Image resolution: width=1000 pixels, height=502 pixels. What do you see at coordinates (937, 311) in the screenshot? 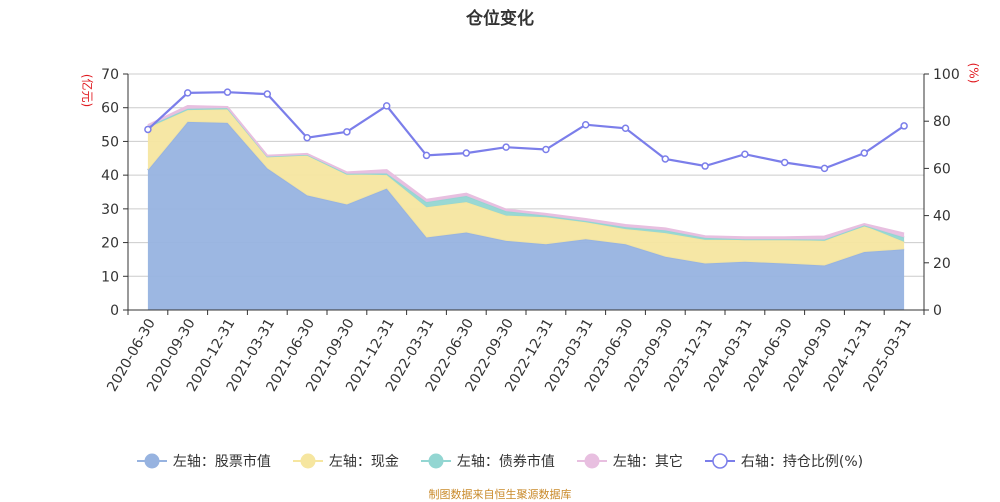
I see `right-tick-label-0: 0` at bounding box center [937, 311].